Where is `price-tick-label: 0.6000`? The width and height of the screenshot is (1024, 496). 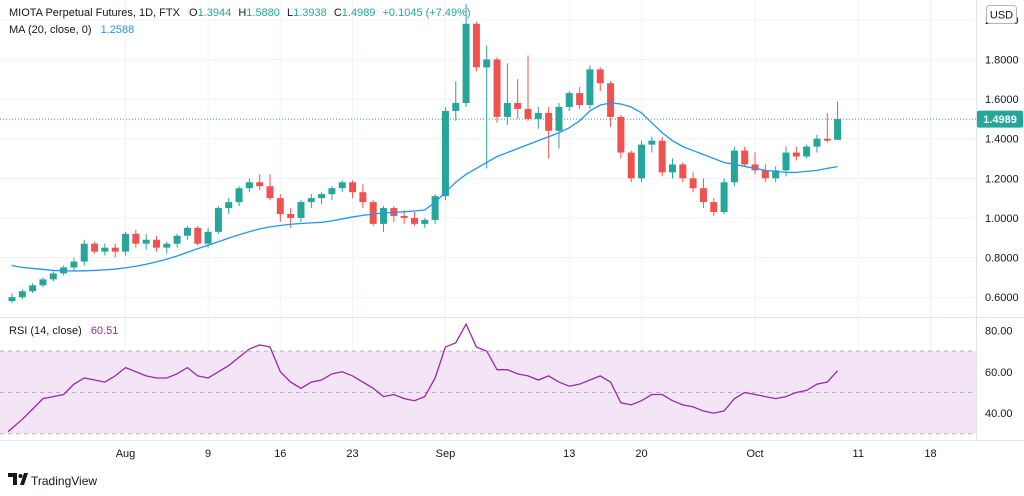 price-tick-label: 0.6000 is located at coordinates (1002, 298).